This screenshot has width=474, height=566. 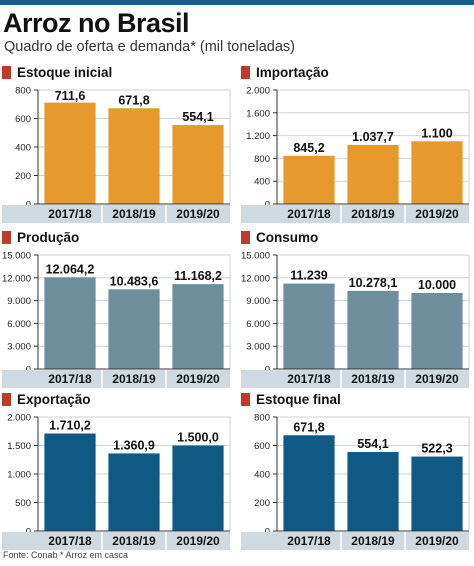 I want to click on bar-value-label: 10.483,6, so click(x=134, y=281).